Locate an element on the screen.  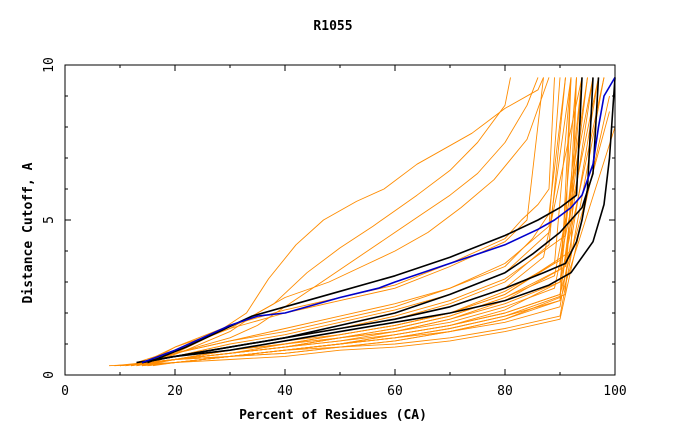
y-tick-label: 5 is located at coordinates (49, 220).